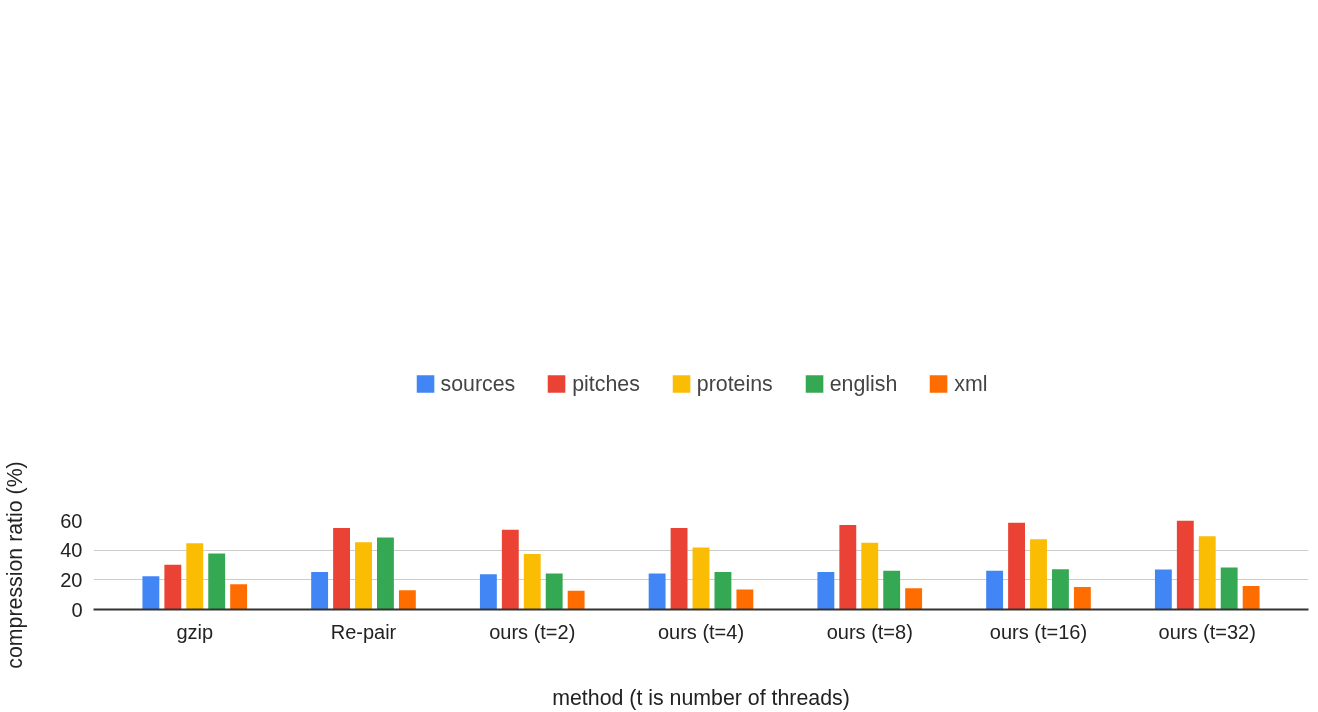 The width and height of the screenshot is (1318, 712). Describe the element at coordinates (869, 631) in the screenshot. I see `x-tick-label: ours (t=8)` at that location.